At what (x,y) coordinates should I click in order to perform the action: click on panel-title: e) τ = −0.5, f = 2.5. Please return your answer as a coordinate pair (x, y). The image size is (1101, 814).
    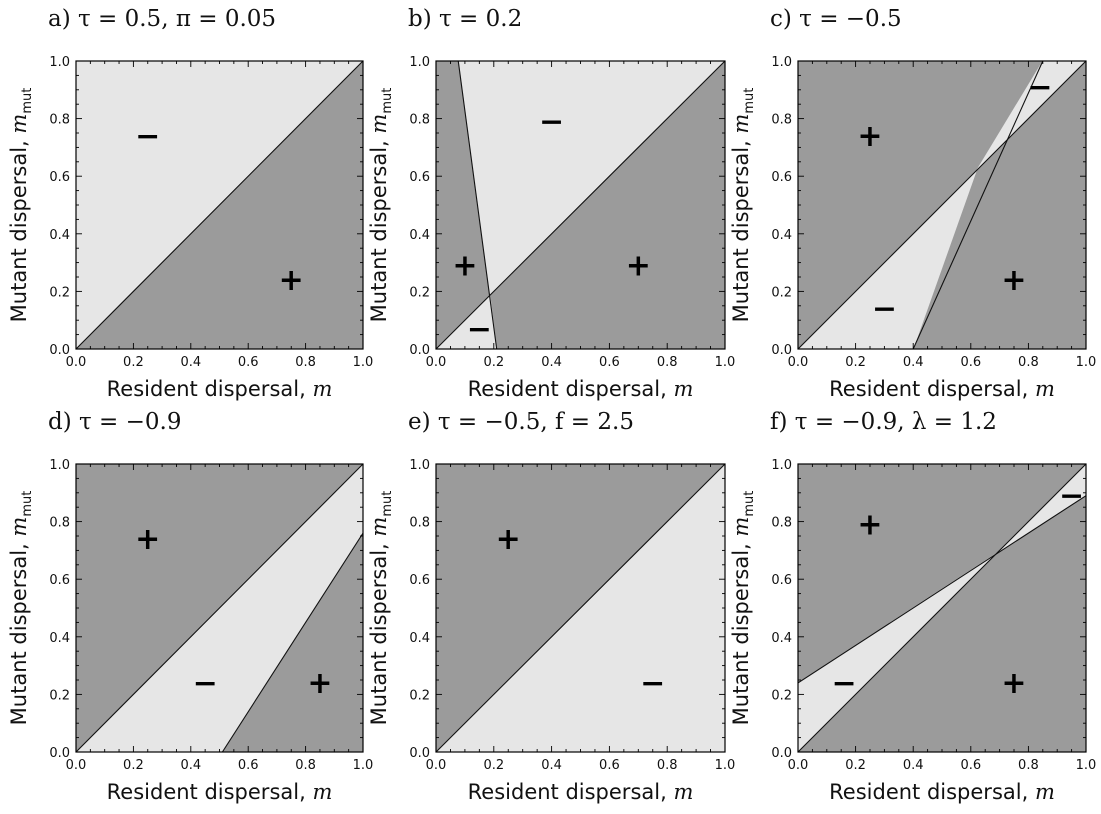
    Looking at the image, I should click on (521, 422).